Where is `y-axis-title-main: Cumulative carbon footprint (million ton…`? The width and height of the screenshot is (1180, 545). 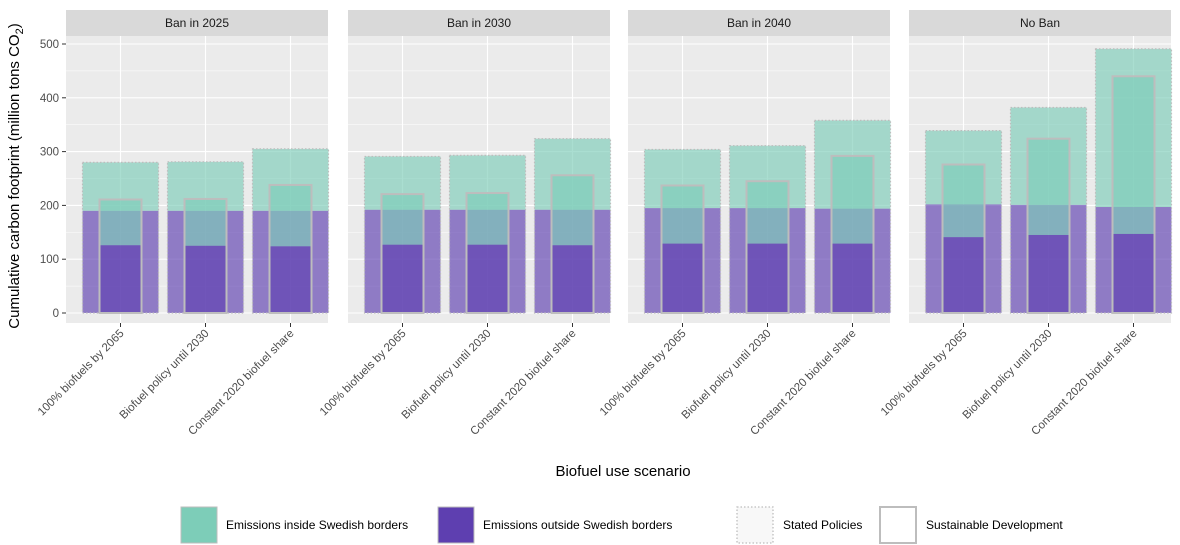
y-axis-title-main: Cumulative carbon footprint (million ton… is located at coordinates (14, 181).